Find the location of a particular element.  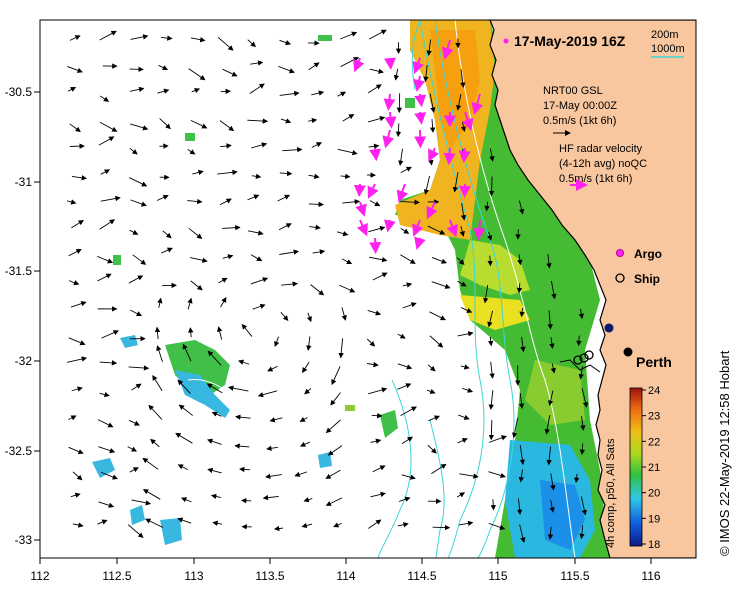

colorbar-tick-label: 23 is located at coordinates (654, 417).